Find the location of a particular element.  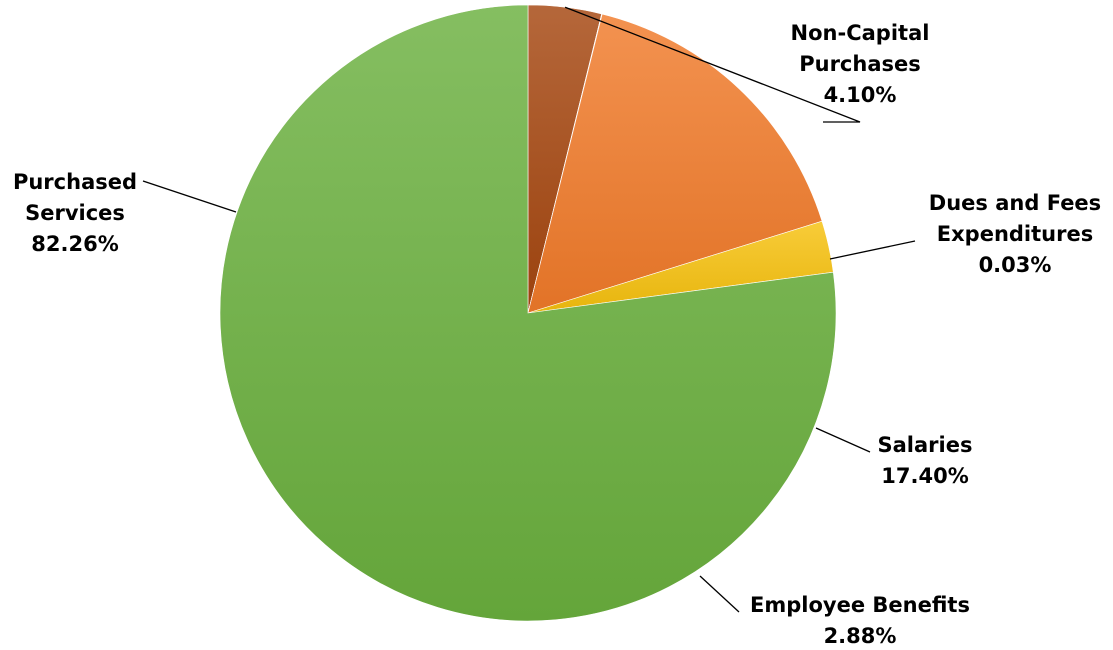

data-label-dues-and-fees-expenditures: Dues and Fees Expenditures 0.03% is located at coordinates (1015, 234).